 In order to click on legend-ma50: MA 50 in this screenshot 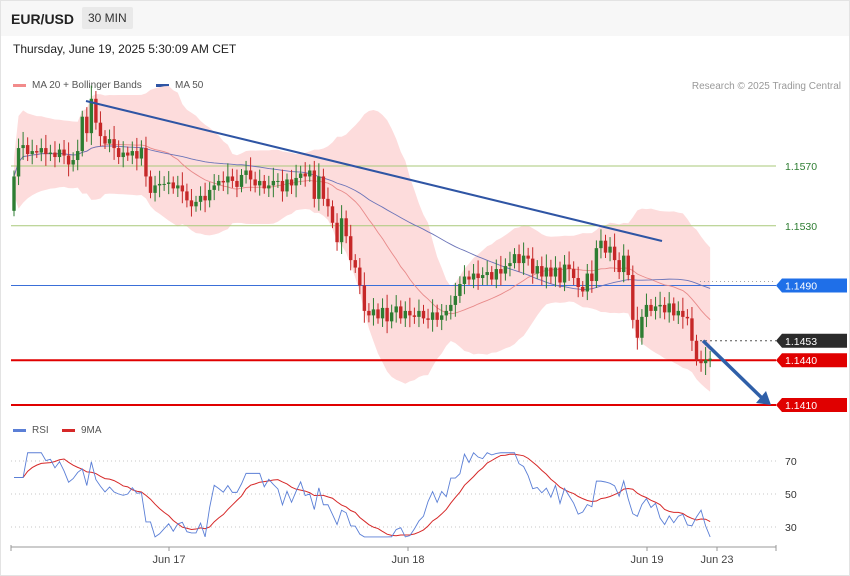, I will do `click(179, 85)`.